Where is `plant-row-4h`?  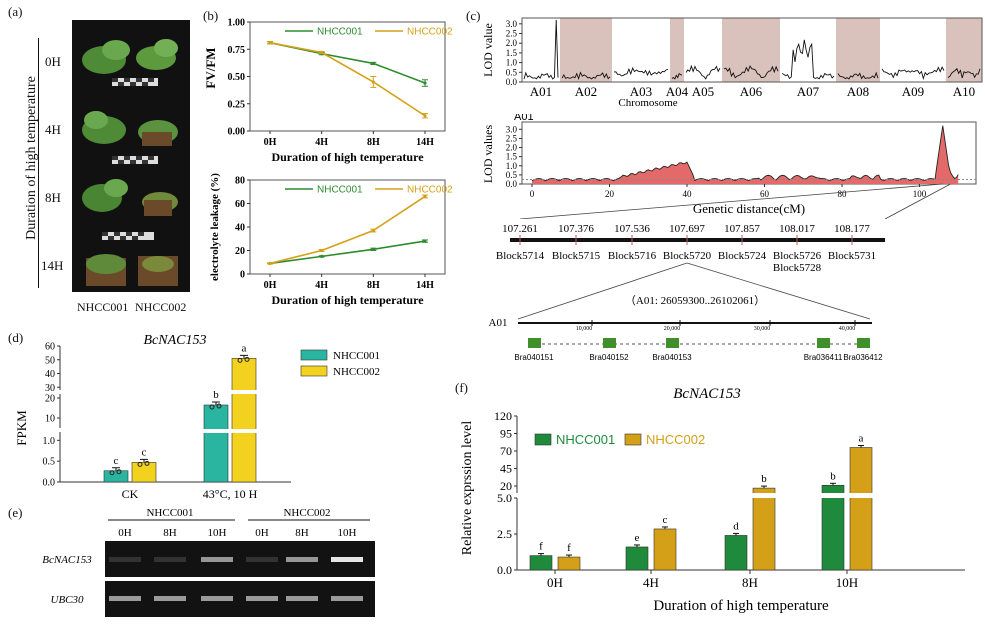
plant-row-4h is located at coordinates (130, 137).